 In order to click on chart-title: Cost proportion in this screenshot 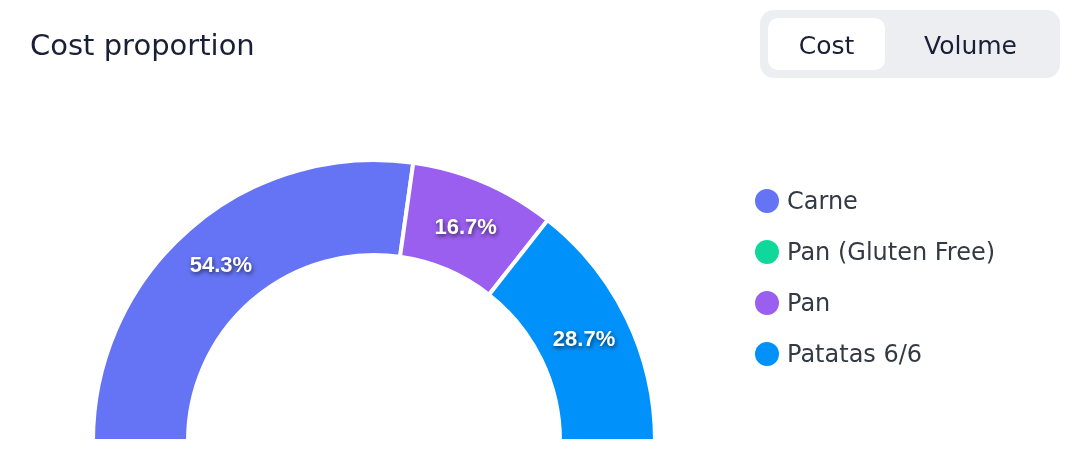, I will do `click(142, 45)`.